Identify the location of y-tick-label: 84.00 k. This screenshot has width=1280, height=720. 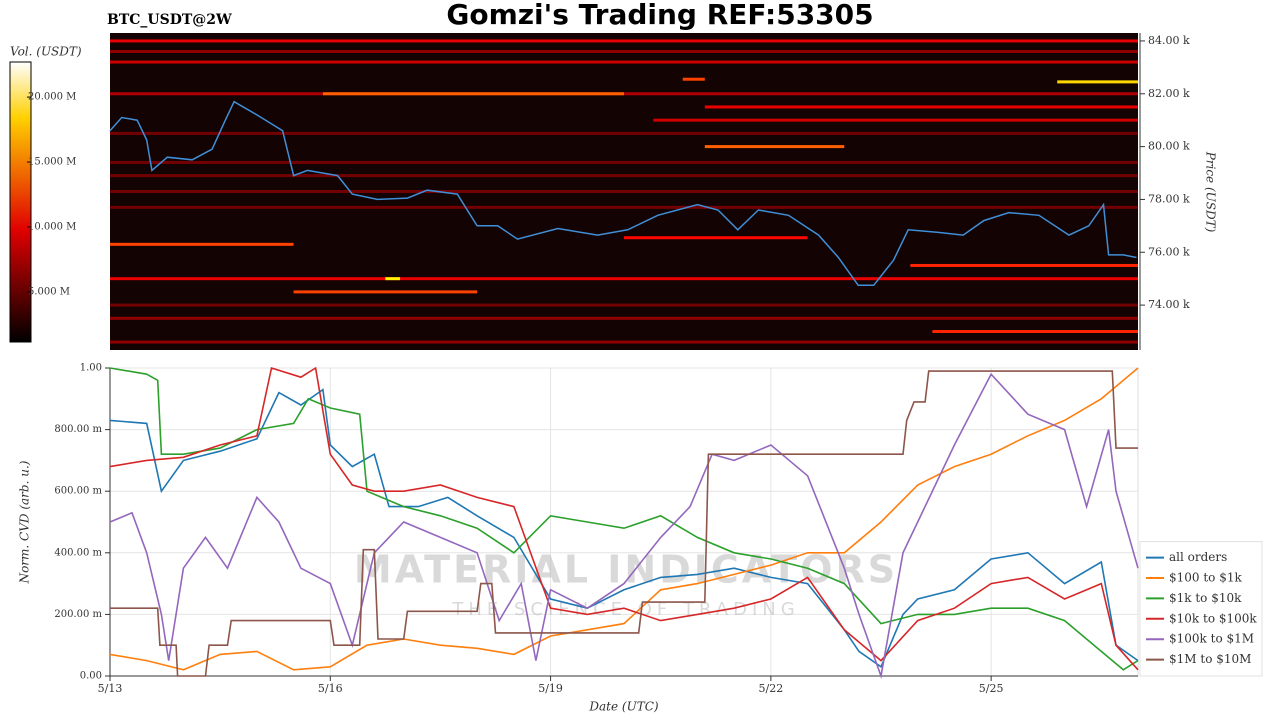
(1169, 40).